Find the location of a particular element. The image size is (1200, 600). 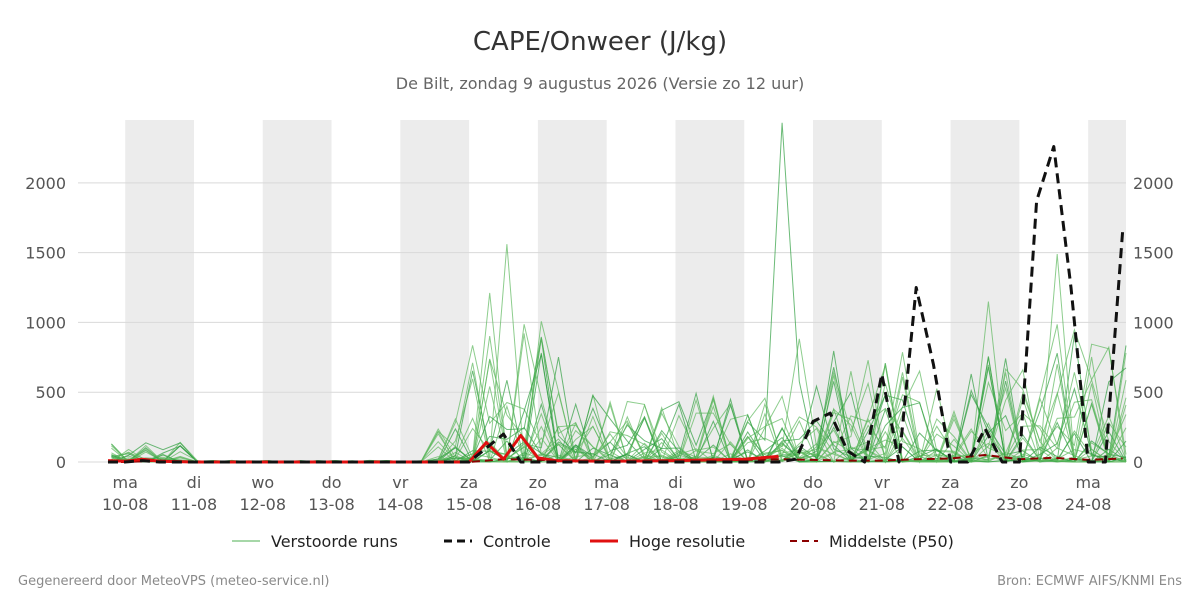

x-tick-date-9: 19-08 is located at coordinates (744, 504).